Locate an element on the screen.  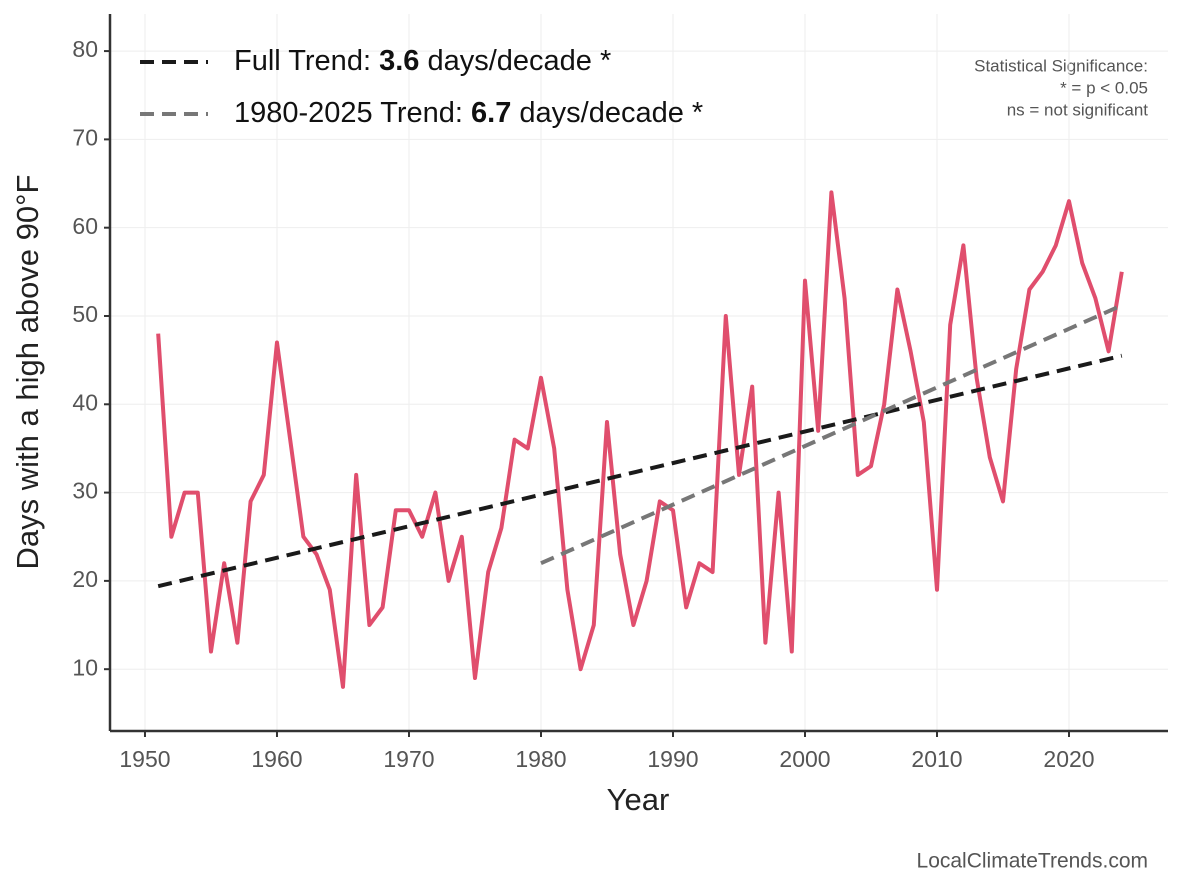
annotation: ns = not significant is located at coordinates (1078, 109).